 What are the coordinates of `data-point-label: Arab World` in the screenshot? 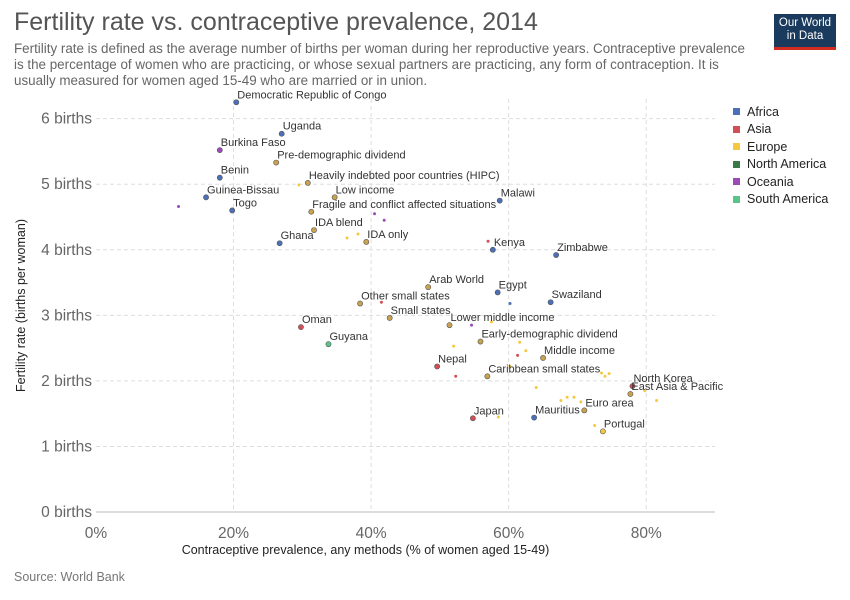 It's located at (456, 280).